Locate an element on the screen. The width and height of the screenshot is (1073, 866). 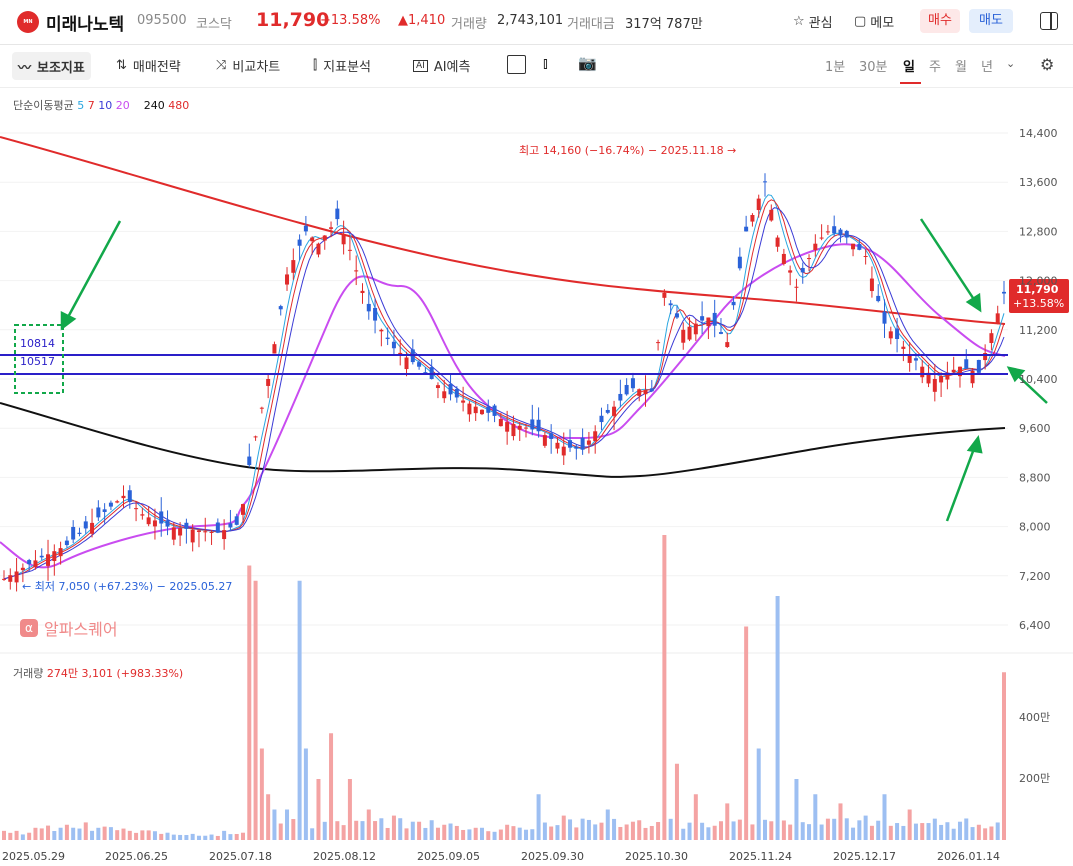
volume-label: 거래량 is located at coordinates (469, 24).